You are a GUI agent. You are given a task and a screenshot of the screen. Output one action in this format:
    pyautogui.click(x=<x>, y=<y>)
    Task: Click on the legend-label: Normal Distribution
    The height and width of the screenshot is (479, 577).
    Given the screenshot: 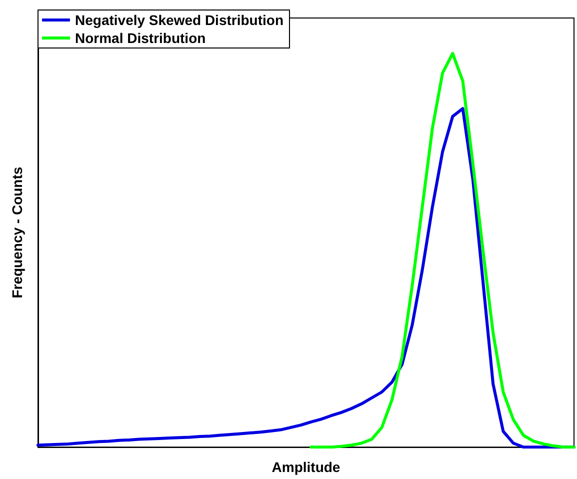 What is the action you would take?
    pyautogui.click(x=140, y=38)
    